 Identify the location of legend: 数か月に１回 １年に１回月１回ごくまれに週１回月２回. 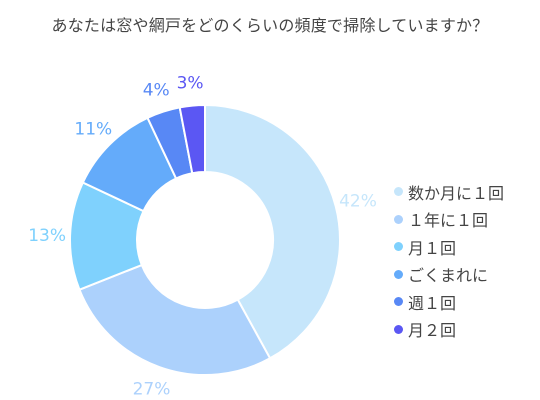
(449, 260).